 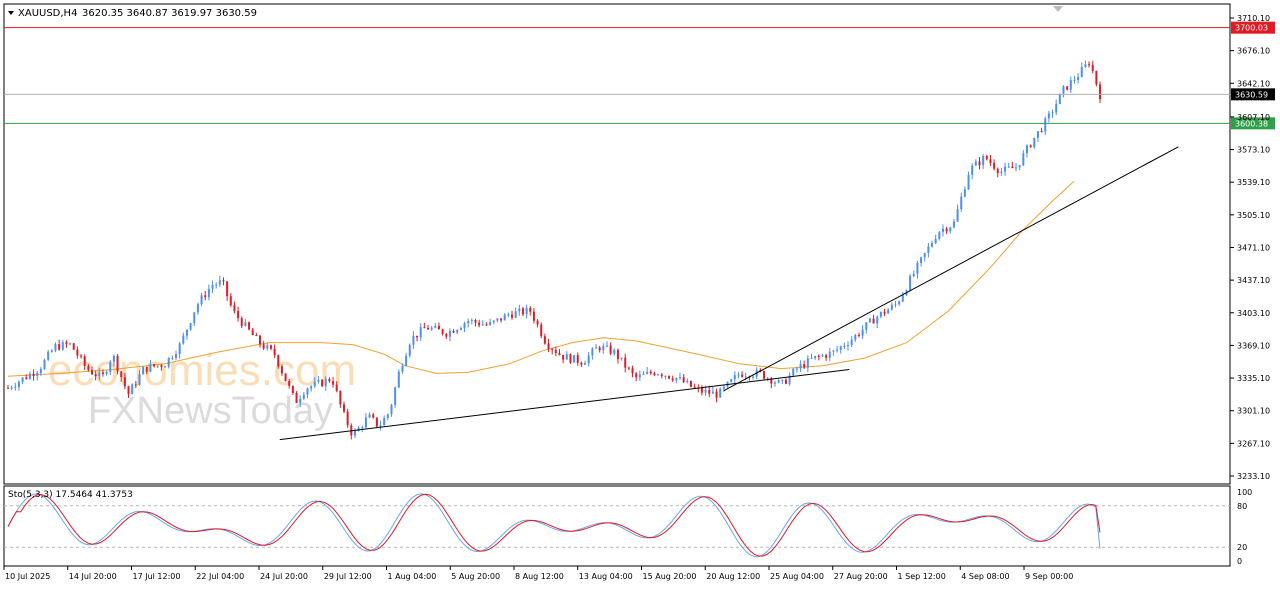 I want to click on price-tick-label: 3676.10, so click(x=1253, y=51).